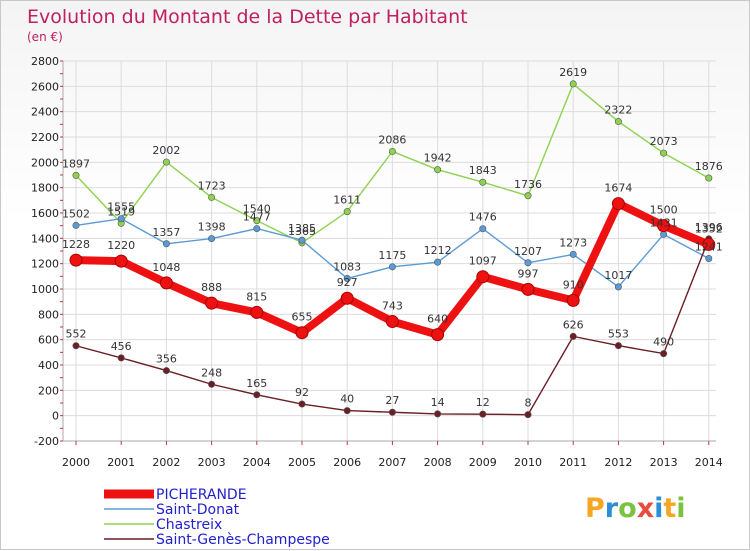 This screenshot has height=551, width=750. Describe the element at coordinates (392, 462) in the screenshot. I see `x-tick-label: 2007` at that location.